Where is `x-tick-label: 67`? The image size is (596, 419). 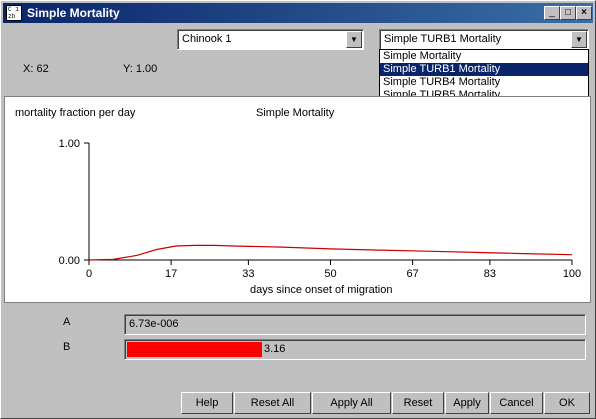 x-tick-label: 67 is located at coordinates (412, 274).